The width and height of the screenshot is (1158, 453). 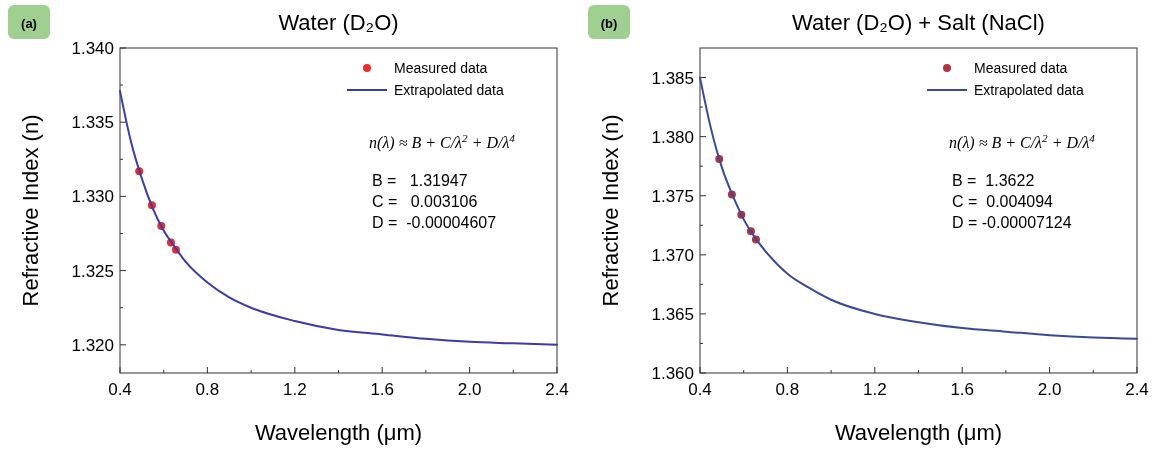 I want to click on y-tick-label: 1.325, so click(x=92, y=271).